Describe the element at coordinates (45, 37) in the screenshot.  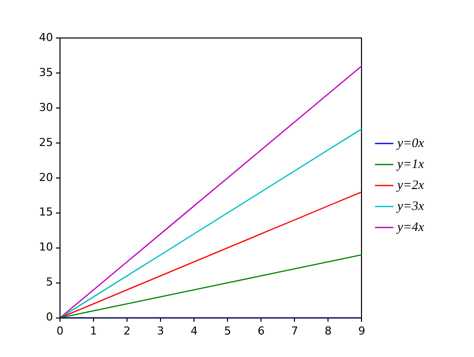
I see `y-tick-label: 40` at that location.